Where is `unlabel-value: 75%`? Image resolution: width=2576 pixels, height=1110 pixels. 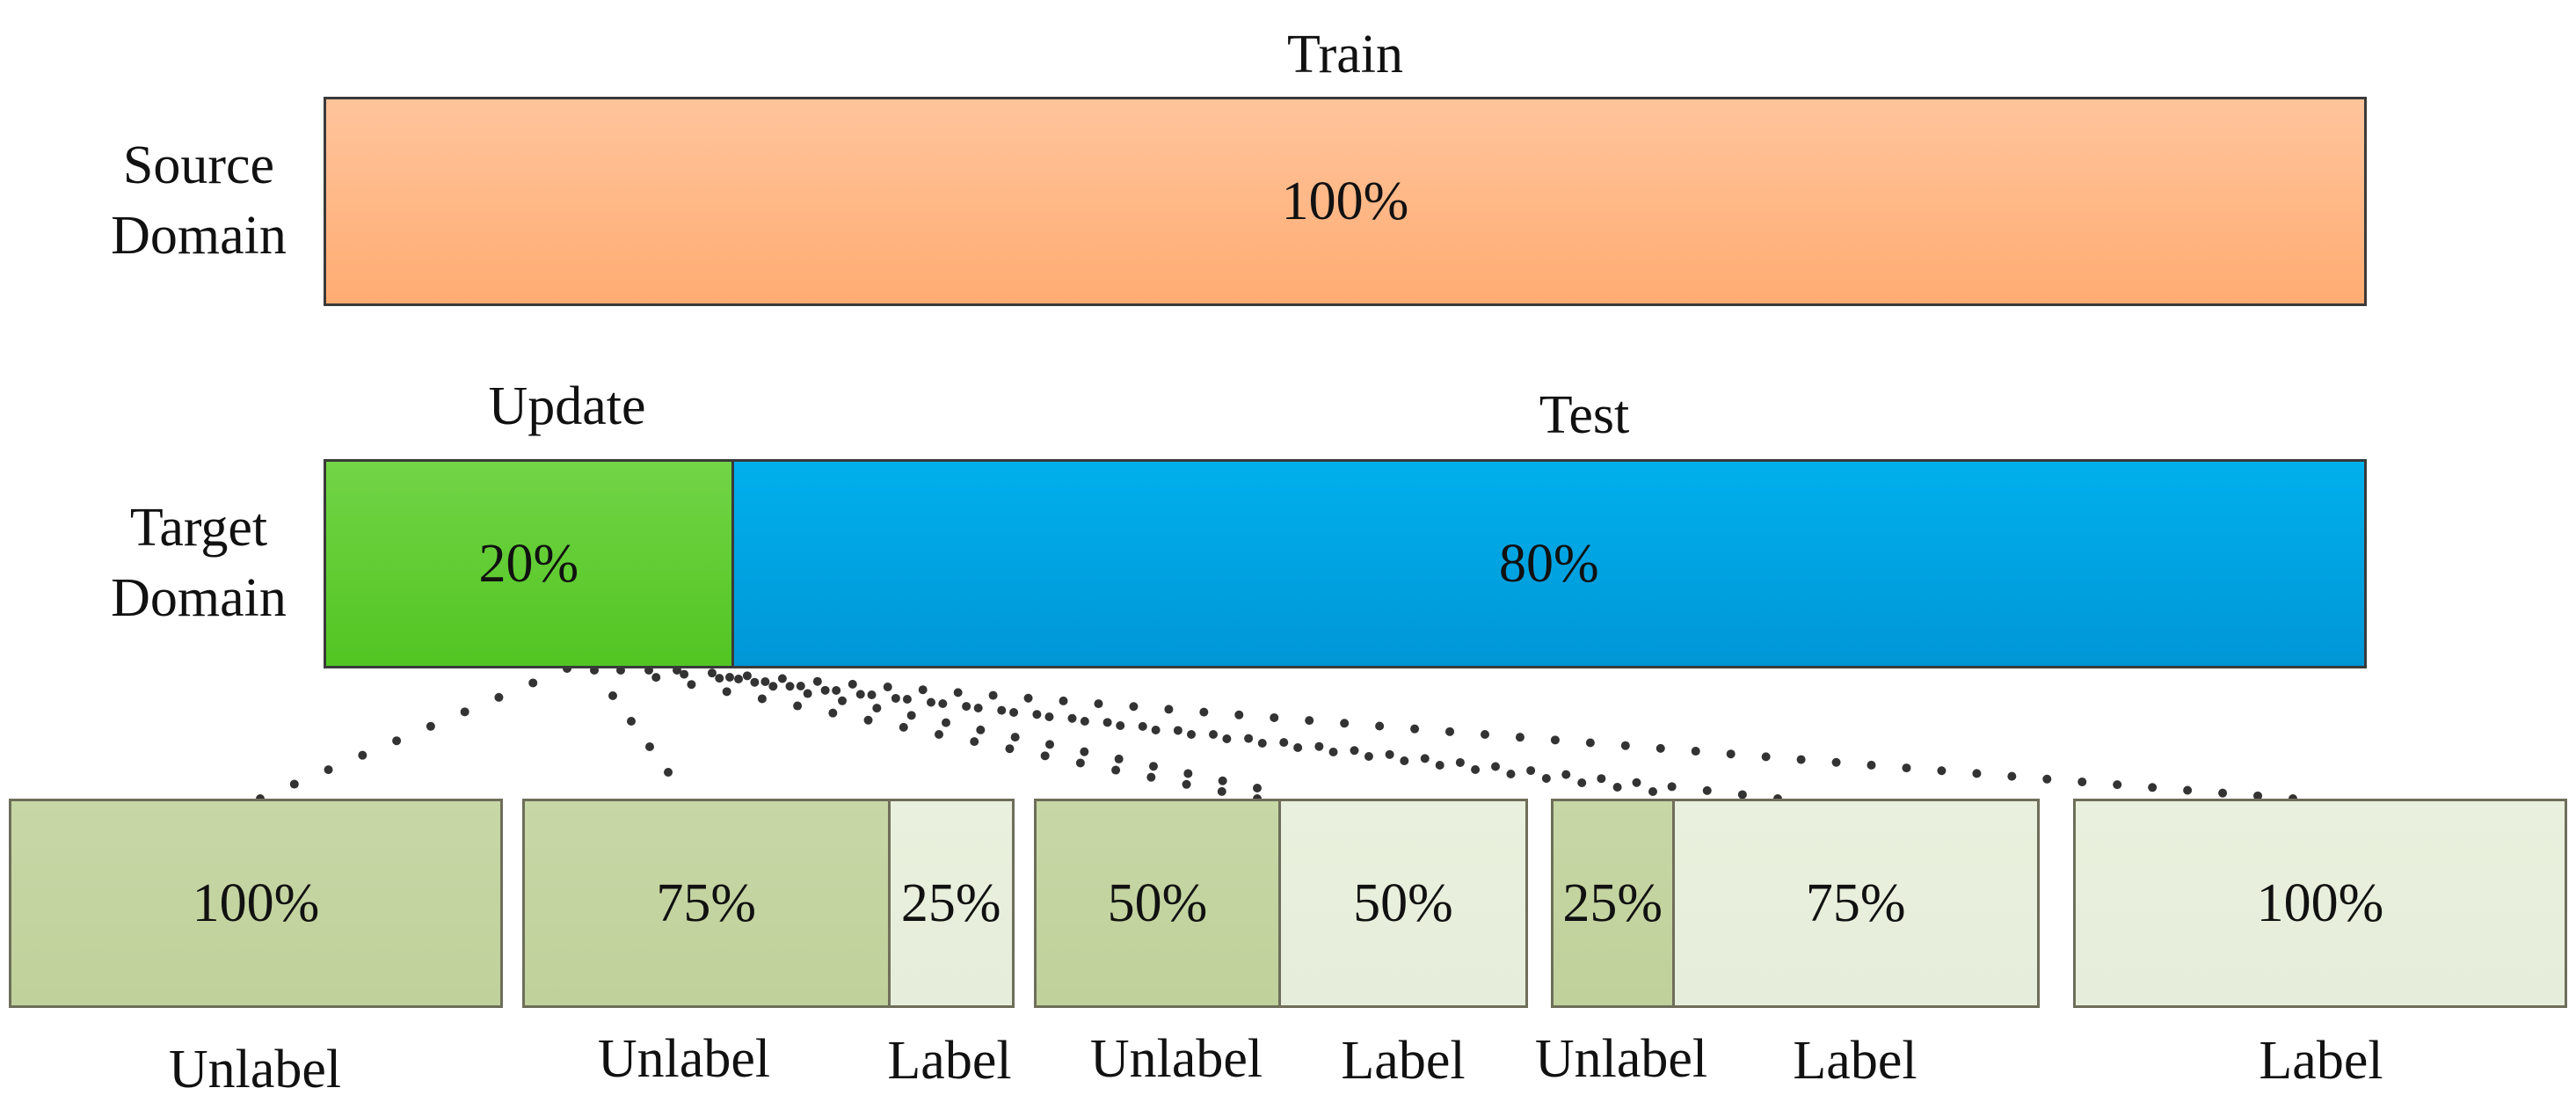 unlabel-value: 75% is located at coordinates (706, 903).